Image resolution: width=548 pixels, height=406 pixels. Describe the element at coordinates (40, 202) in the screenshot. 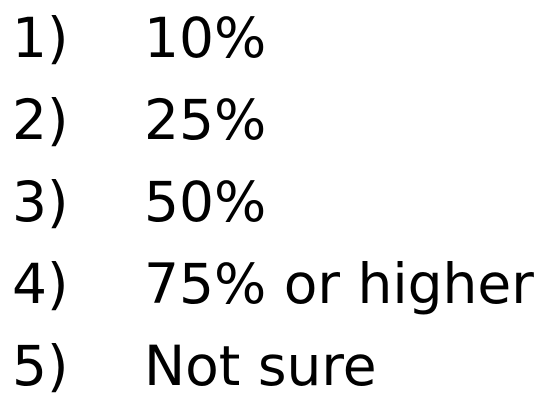

I see `option-number: 3)` at that location.